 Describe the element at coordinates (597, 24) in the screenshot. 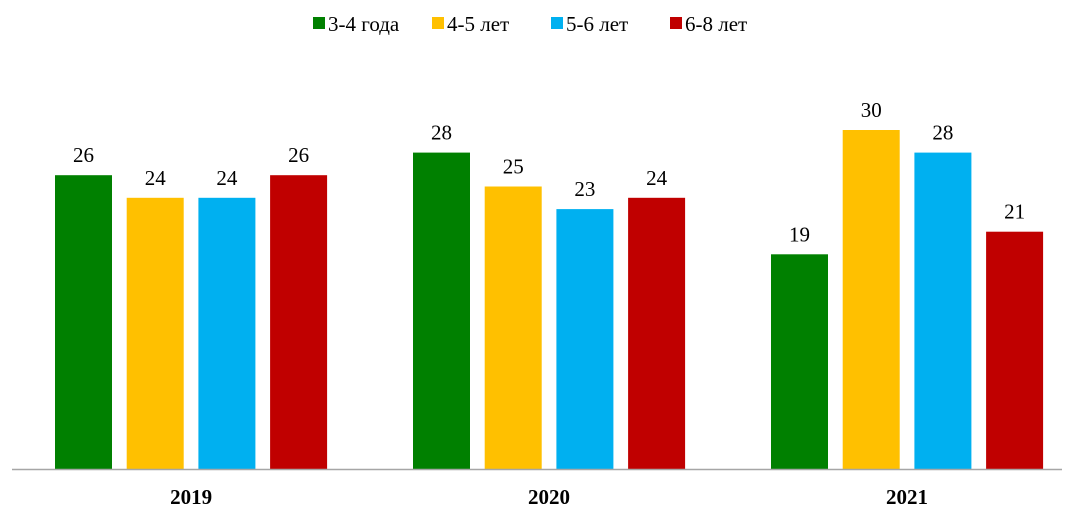

I see `legend-label: 5-6 лет` at that location.